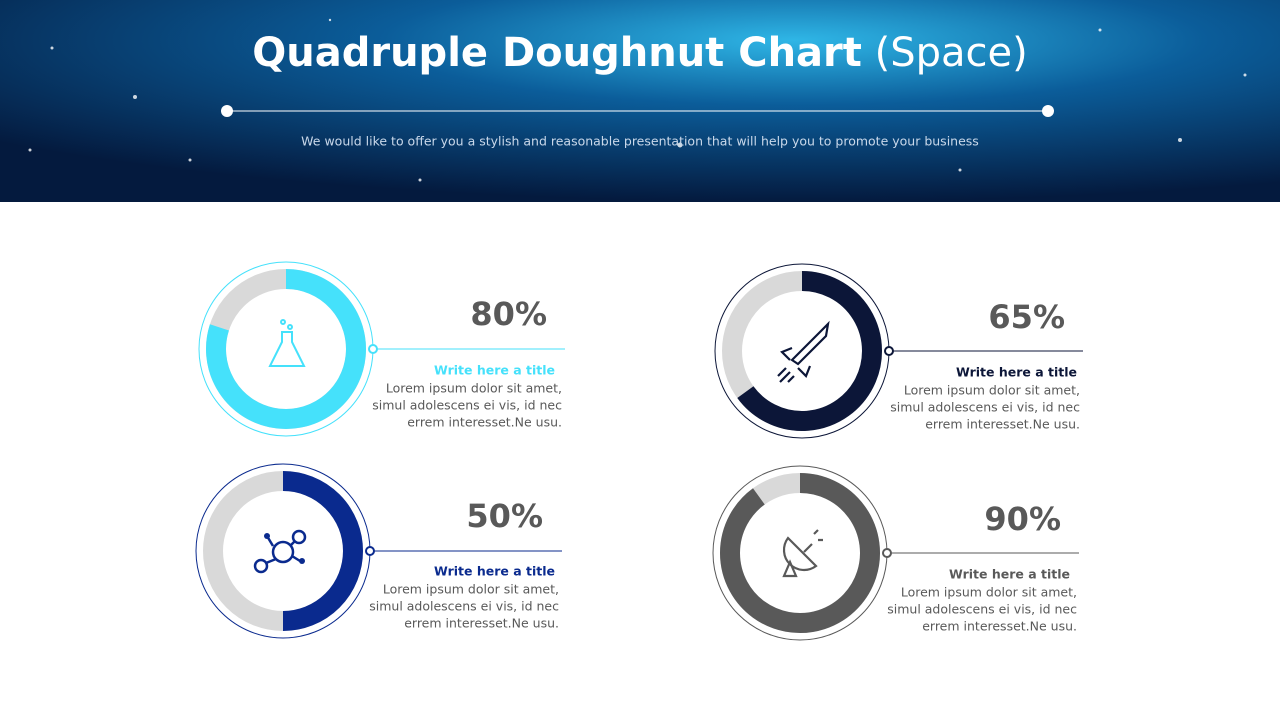  Describe the element at coordinates (951, 53) in the screenshot. I see `title-suffix: (Space)` at that location.